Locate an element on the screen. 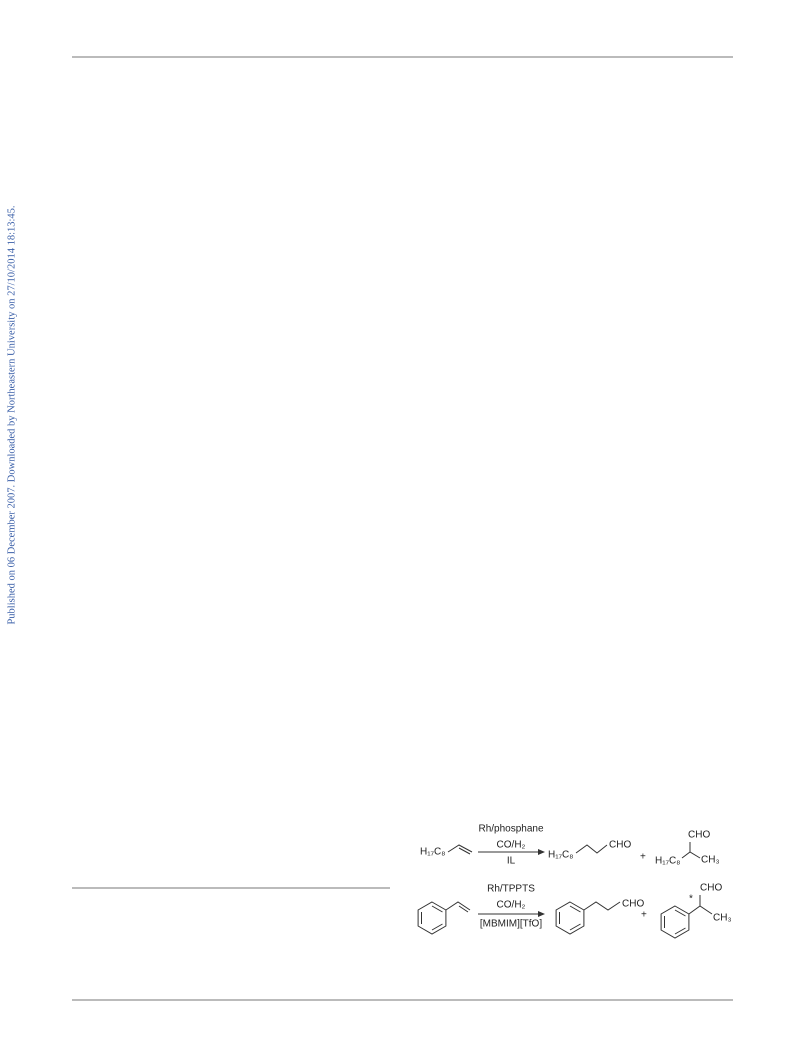 This screenshot has height=1039, width=793. solvent: IL is located at coordinates (511, 861).